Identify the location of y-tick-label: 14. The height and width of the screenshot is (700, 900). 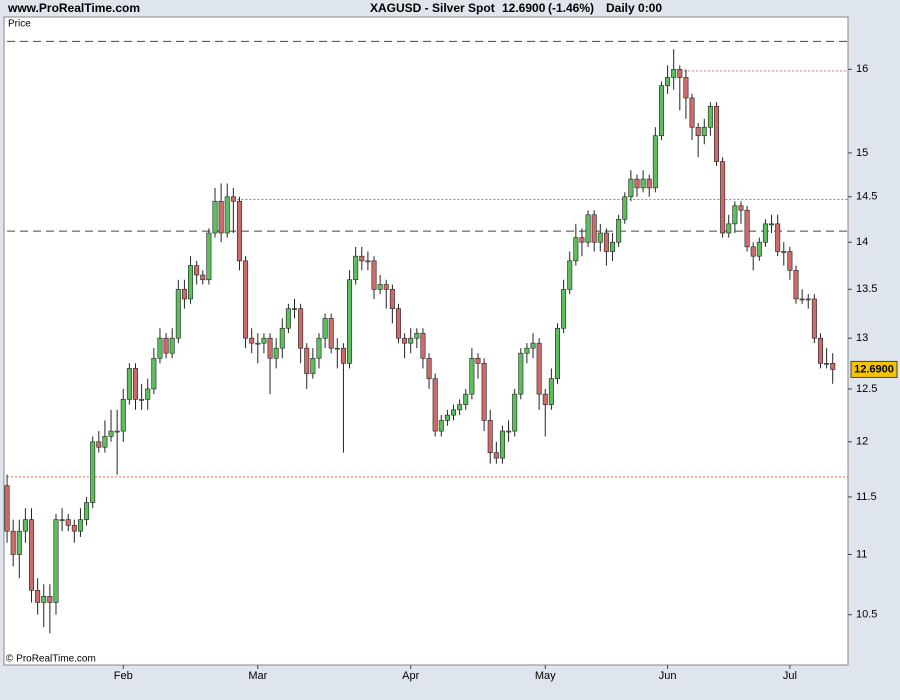
(862, 242).